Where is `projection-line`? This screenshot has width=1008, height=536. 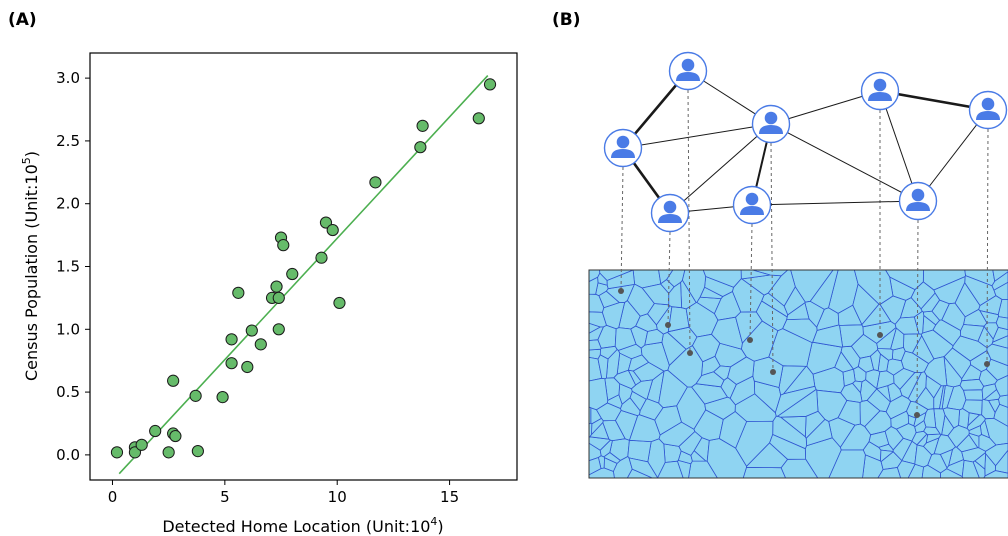 projection-line is located at coordinates (917, 317).